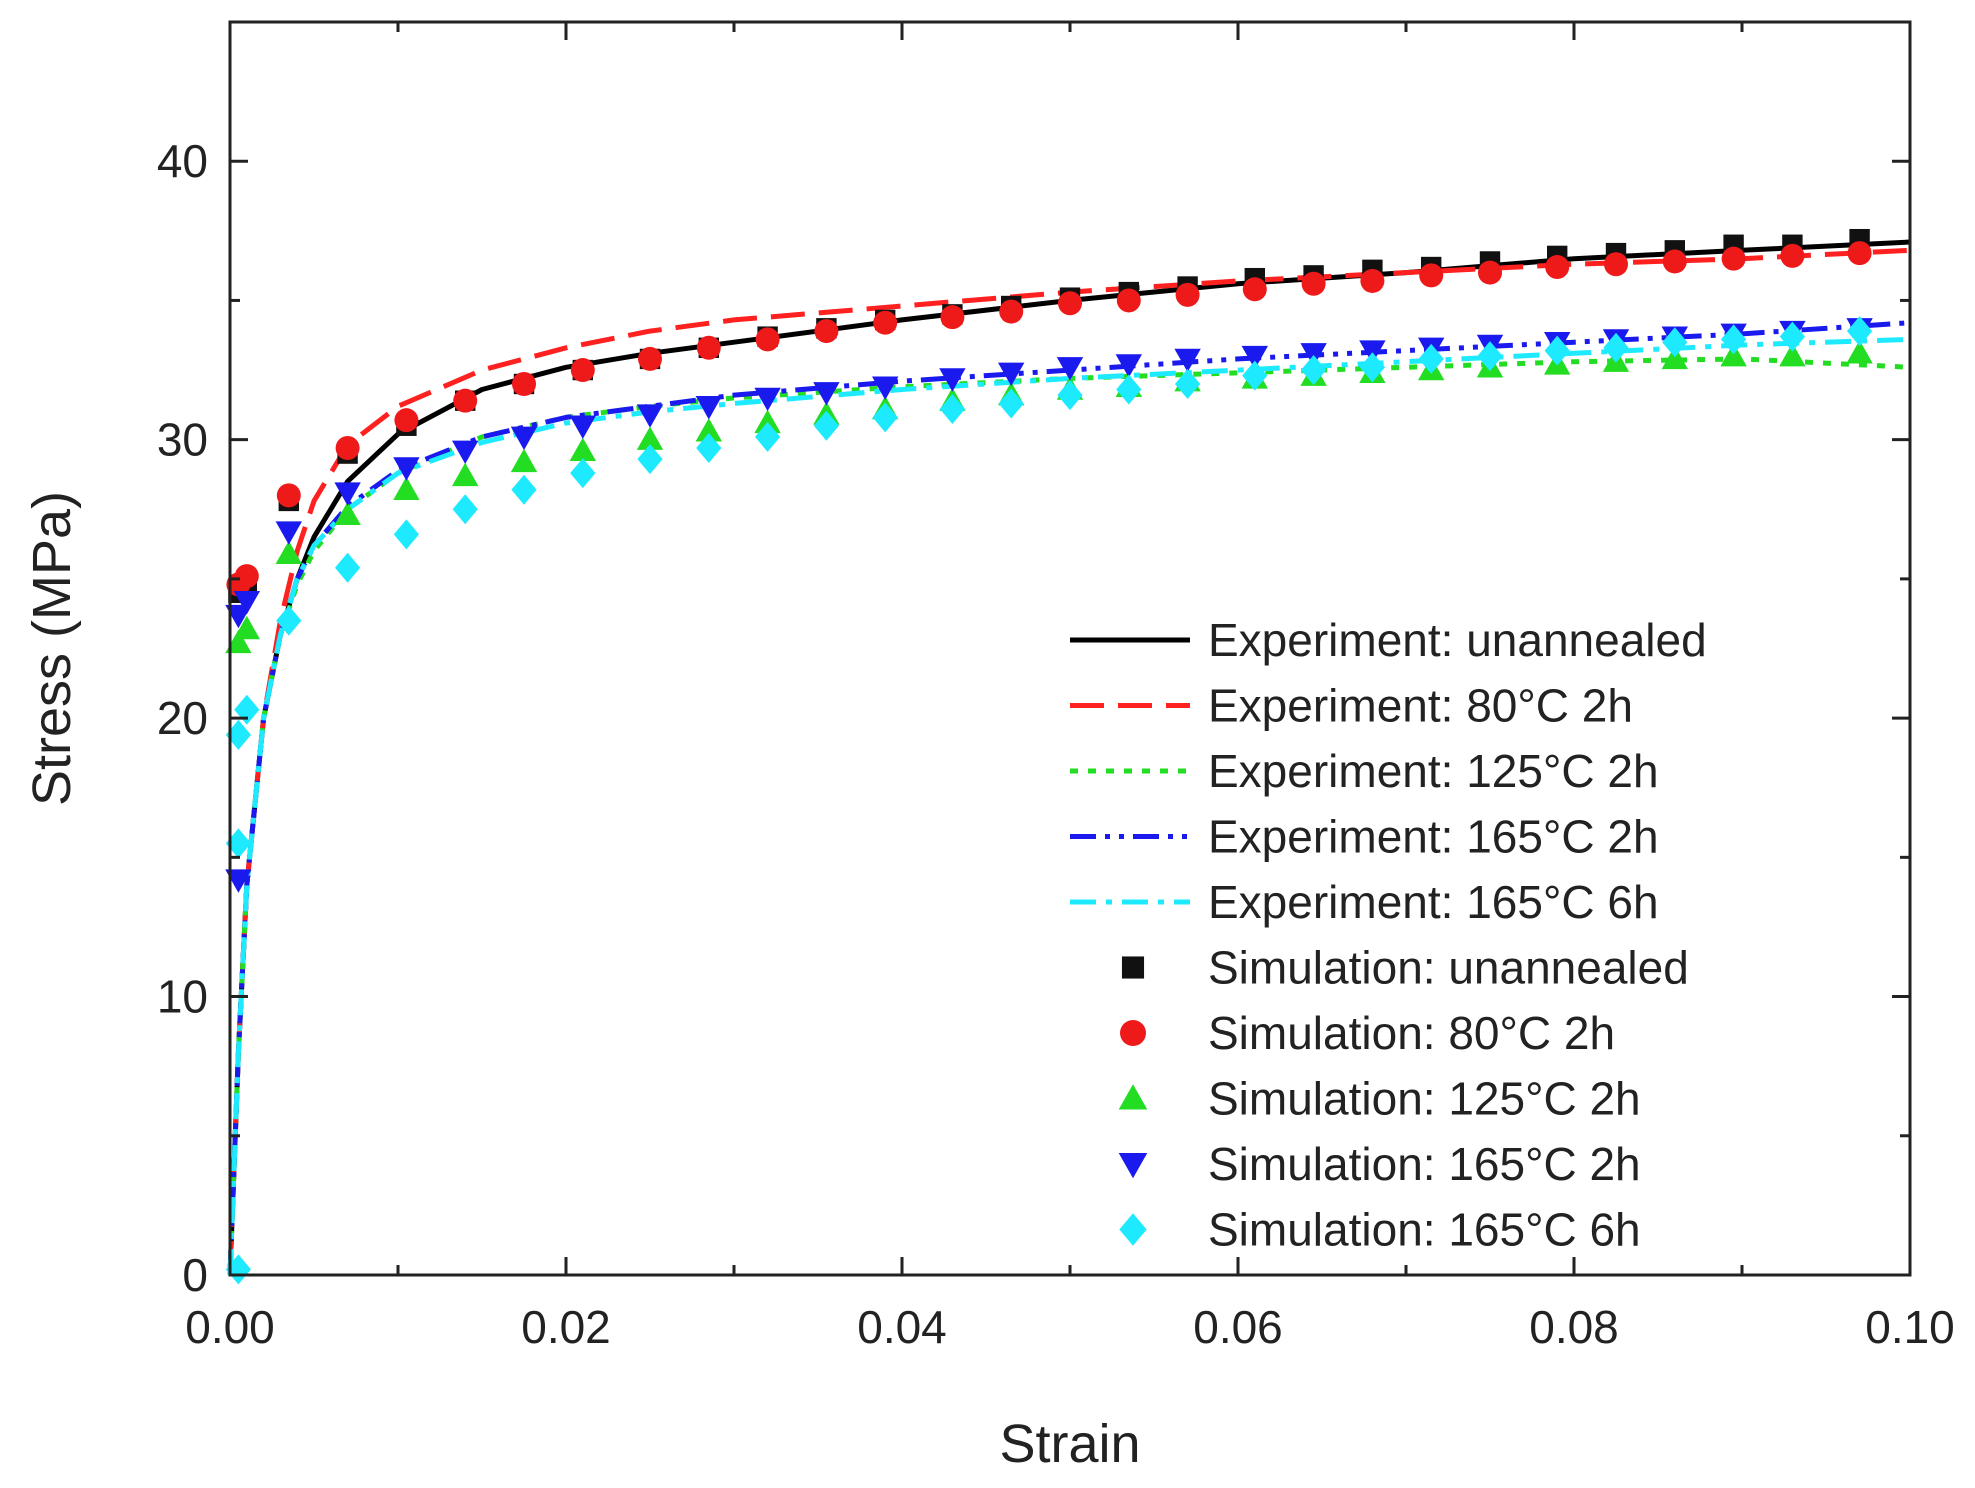 The width and height of the screenshot is (1975, 1488). What do you see at coordinates (195, 1275) in the screenshot?
I see `y-tick-label: 0` at bounding box center [195, 1275].